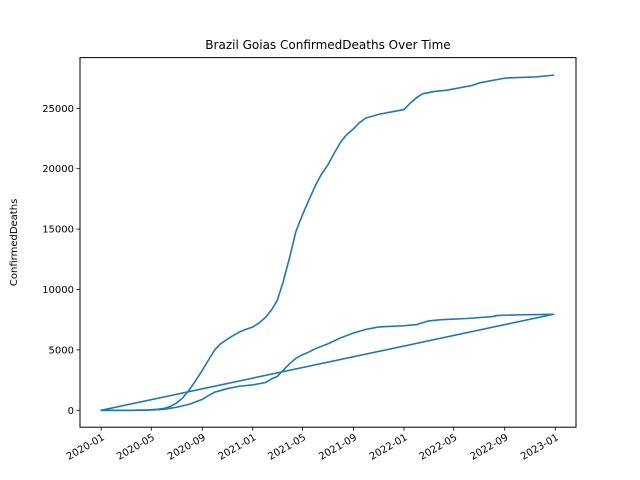  Describe the element at coordinates (58, 230) in the screenshot. I see `y-tick-label: 15000` at that location.